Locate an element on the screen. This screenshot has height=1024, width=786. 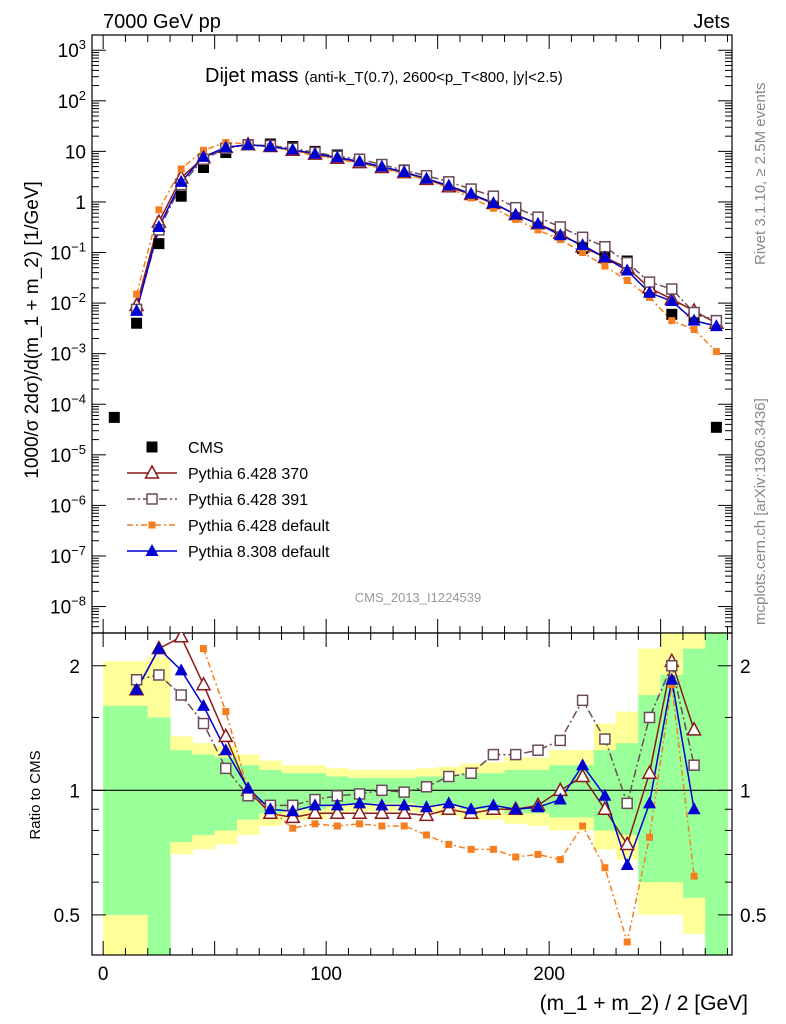
y-tick-label: 10⁻⁵ is located at coordinates (68, 454).